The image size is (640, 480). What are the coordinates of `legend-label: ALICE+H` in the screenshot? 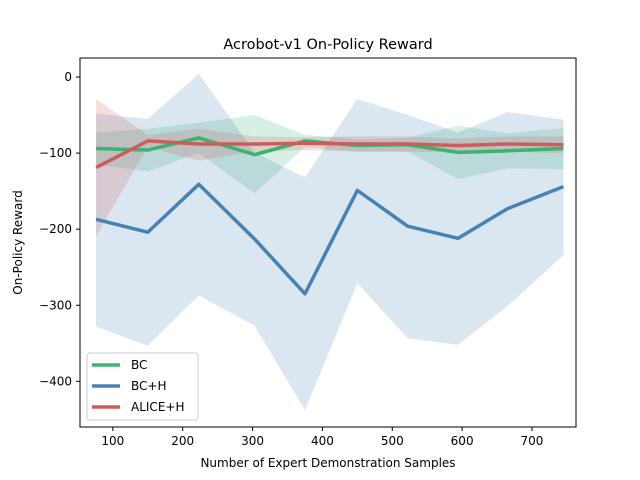 It's located at (157, 407).